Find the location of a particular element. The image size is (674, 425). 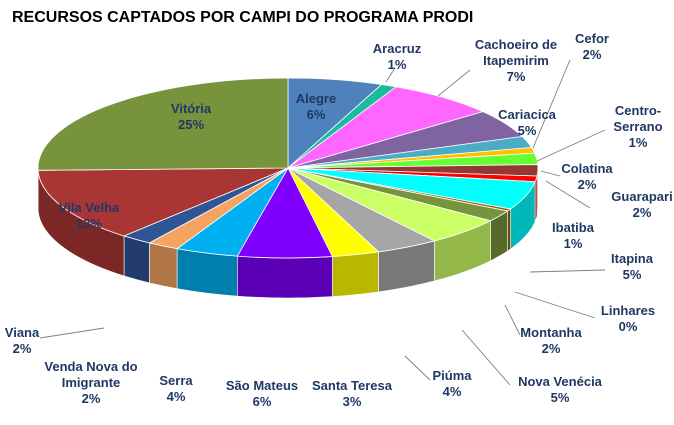

slice-label-venda-nova-do-imigrante: Venda Nova do Imigrante 2% is located at coordinates (90, 382).